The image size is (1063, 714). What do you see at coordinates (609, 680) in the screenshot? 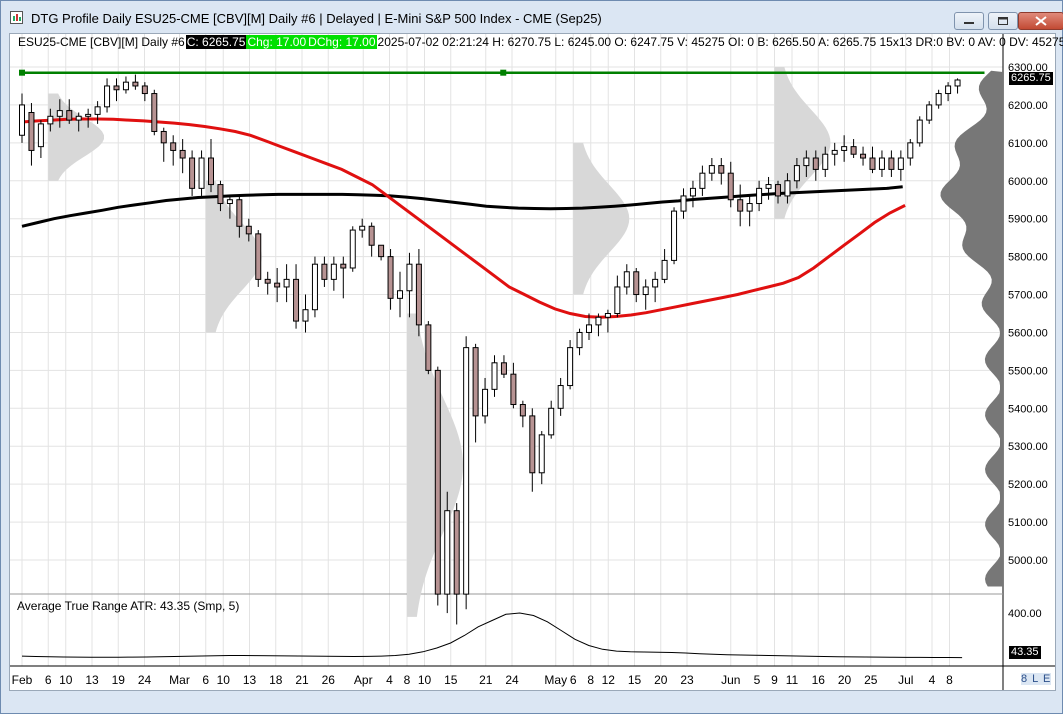
I see `x-tick-label: 12` at bounding box center [609, 680].